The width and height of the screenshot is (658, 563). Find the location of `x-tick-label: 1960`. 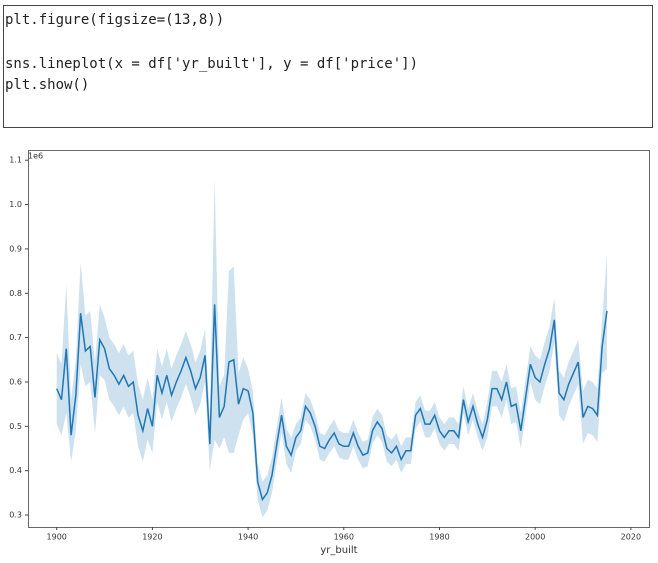

x-tick-label: 1960 is located at coordinates (344, 537).